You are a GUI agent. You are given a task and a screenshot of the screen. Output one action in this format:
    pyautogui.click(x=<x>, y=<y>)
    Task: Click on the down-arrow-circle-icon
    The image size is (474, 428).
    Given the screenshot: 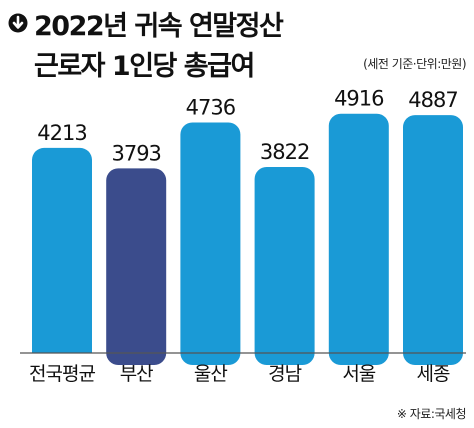 What is the action you would take?
    pyautogui.click(x=18, y=23)
    